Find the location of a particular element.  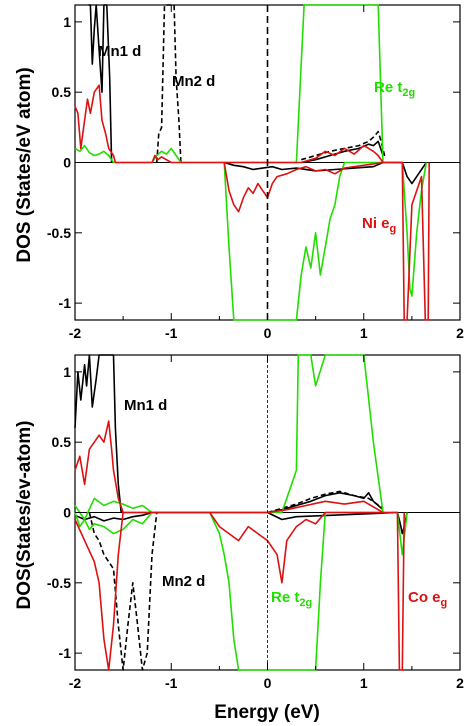

top-xtick-label: 0 is located at coordinates (268, 333).